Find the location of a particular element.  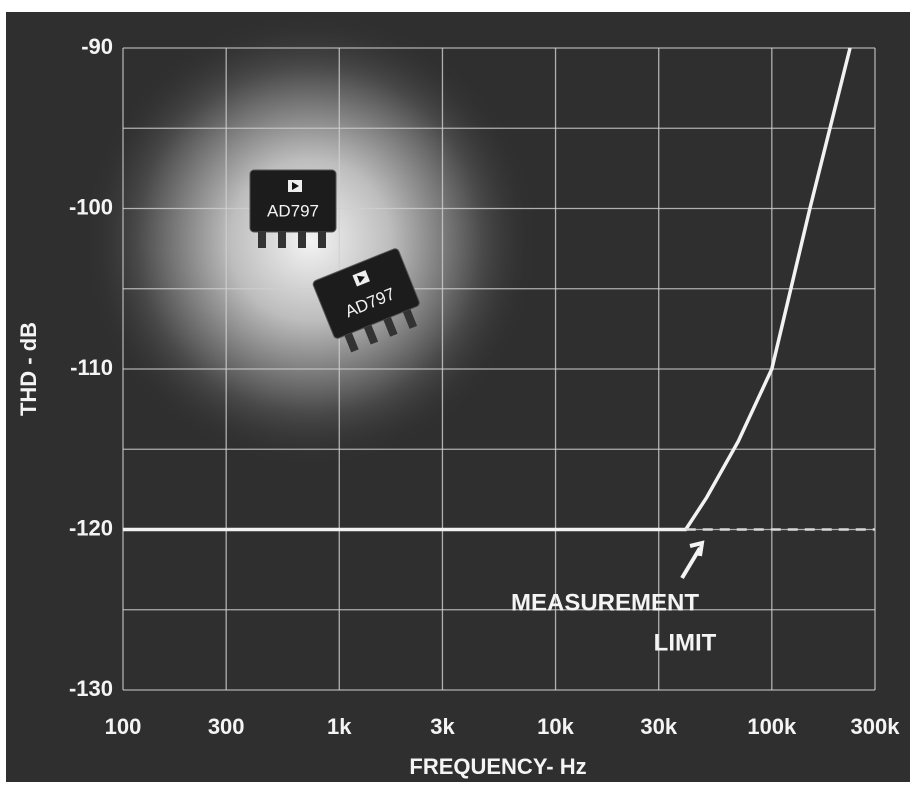

y-axis-label: THD - dB is located at coordinates (28, 369).